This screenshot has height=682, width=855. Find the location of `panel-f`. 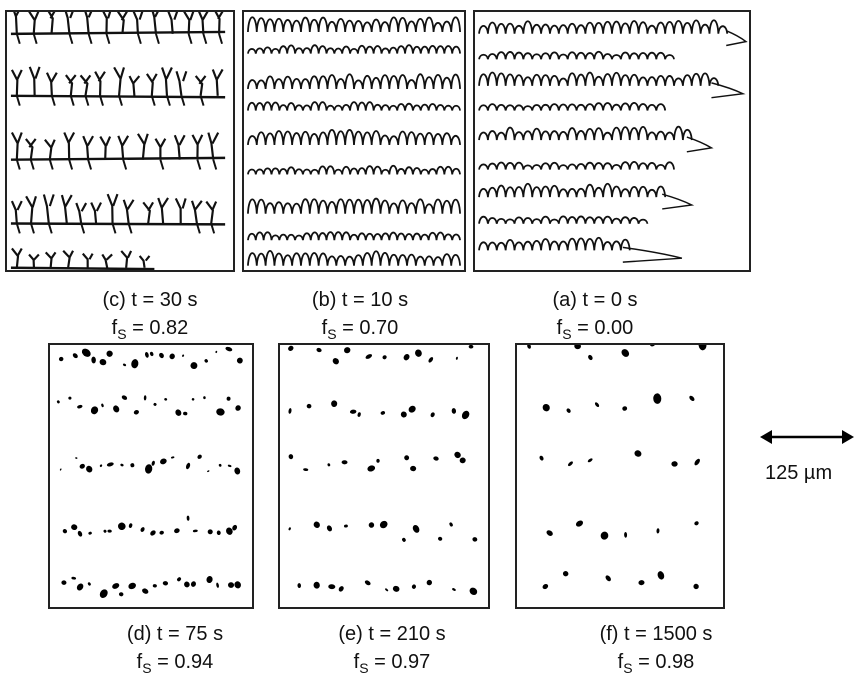

panel-f is located at coordinates (620, 476).